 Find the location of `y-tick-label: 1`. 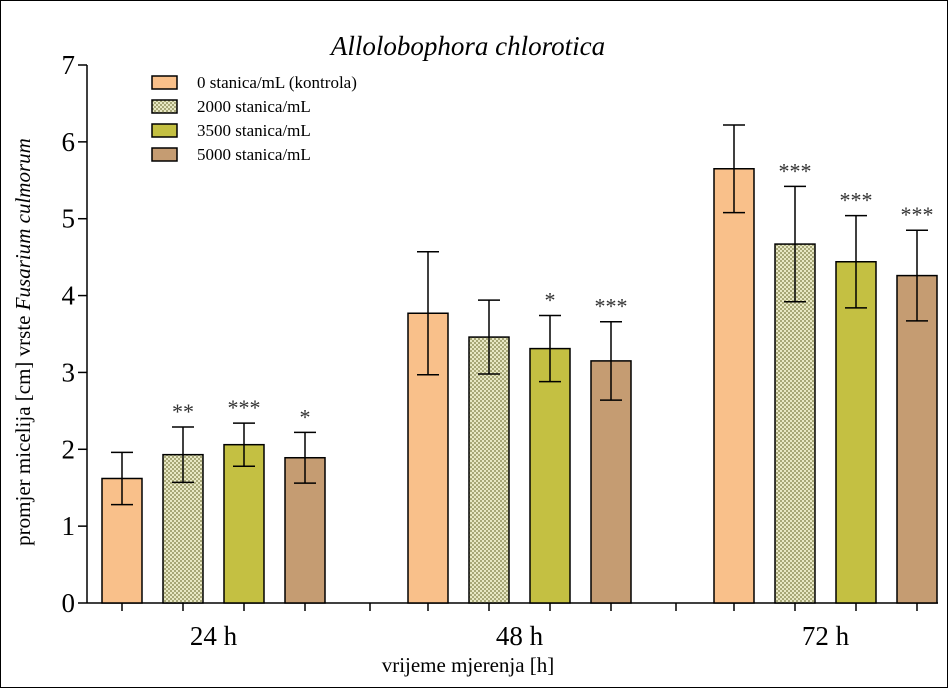

y-tick-label: 1 is located at coordinates (69, 526).